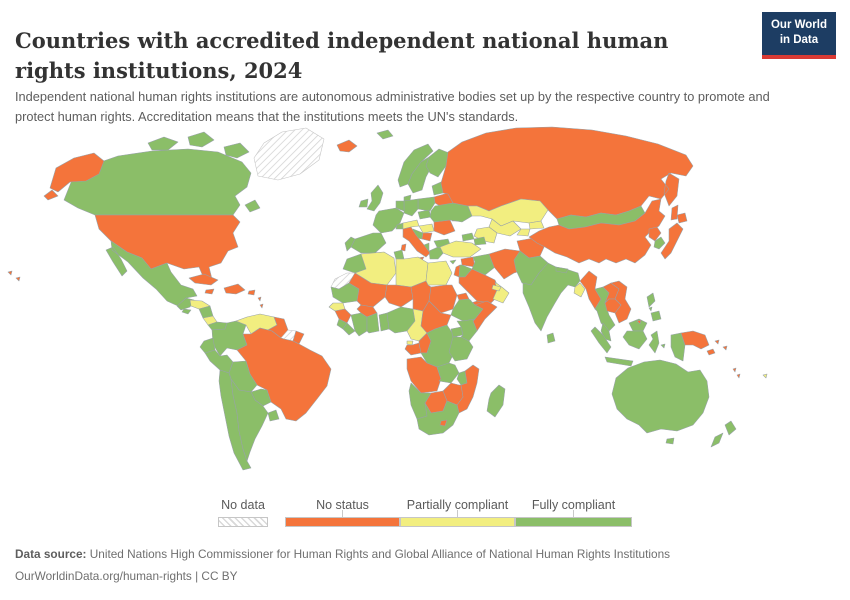 This screenshot has height=600, width=850. I want to click on country-kyrgyzstan, so click(536, 225).